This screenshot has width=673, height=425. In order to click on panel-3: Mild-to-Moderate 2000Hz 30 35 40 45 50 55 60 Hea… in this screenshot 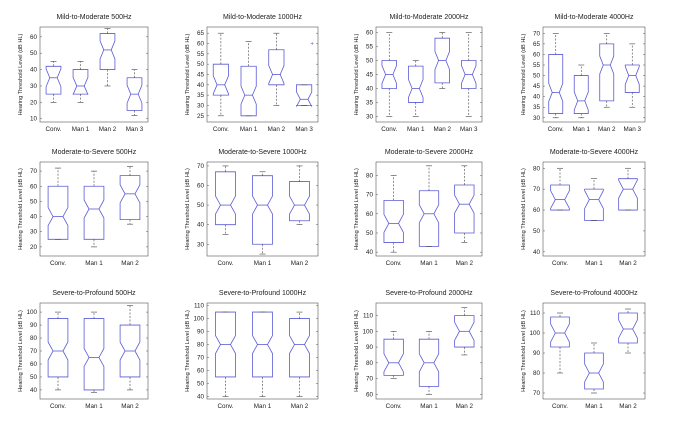, I will do `click(418, 73)`.